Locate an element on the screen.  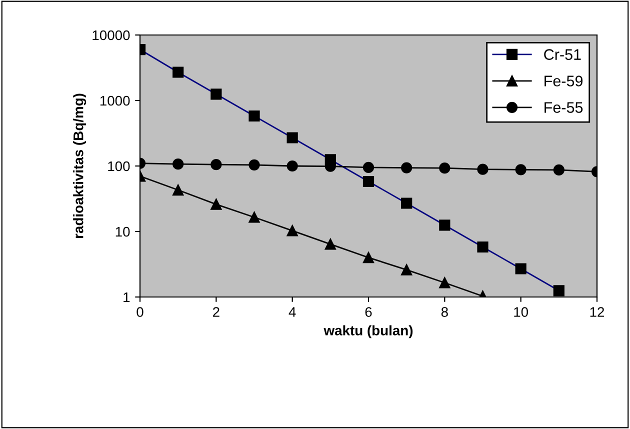
y-tick-label: 100 is located at coordinates (119, 166).